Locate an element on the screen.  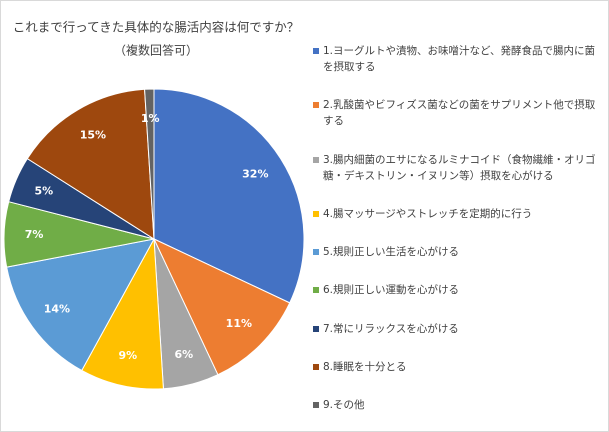
data-label: 6% is located at coordinates (183, 354).